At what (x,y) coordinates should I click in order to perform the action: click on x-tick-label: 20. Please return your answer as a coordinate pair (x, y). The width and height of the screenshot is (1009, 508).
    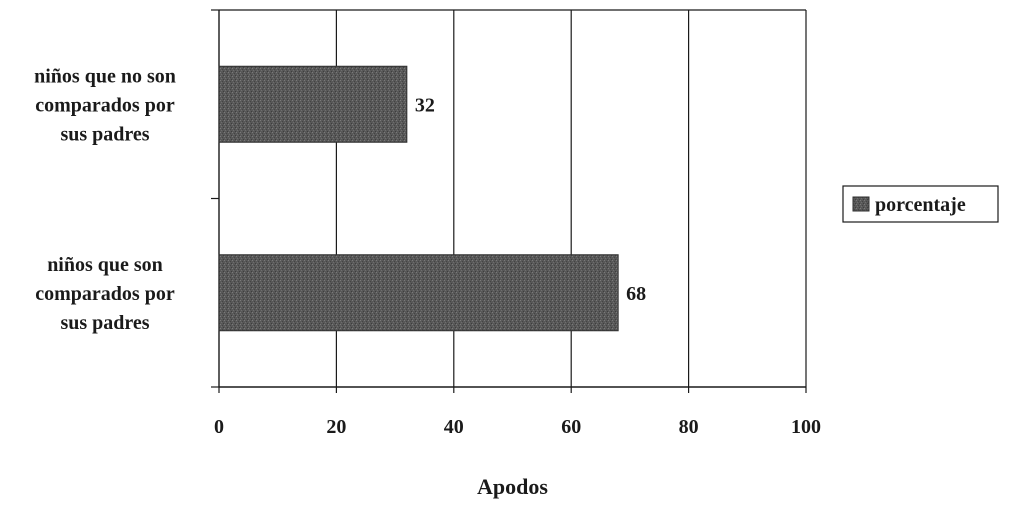
    Looking at the image, I should click on (336, 427).